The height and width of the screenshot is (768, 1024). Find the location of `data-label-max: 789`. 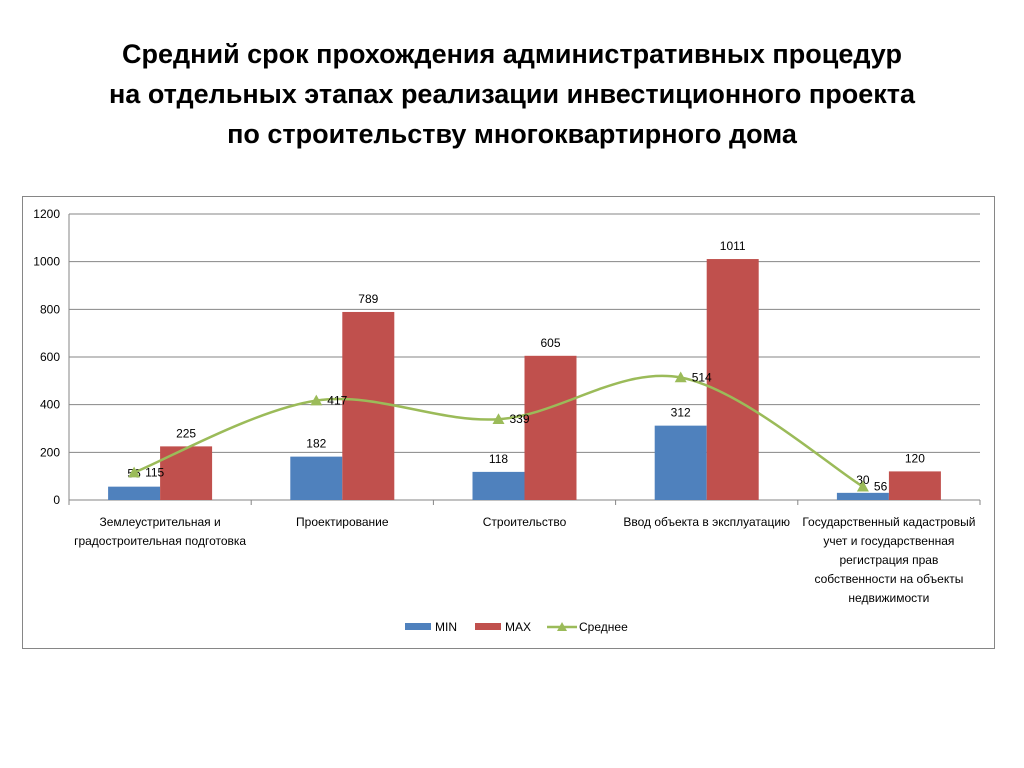

data-label-max: 789 is located at coordinates (368, 299).